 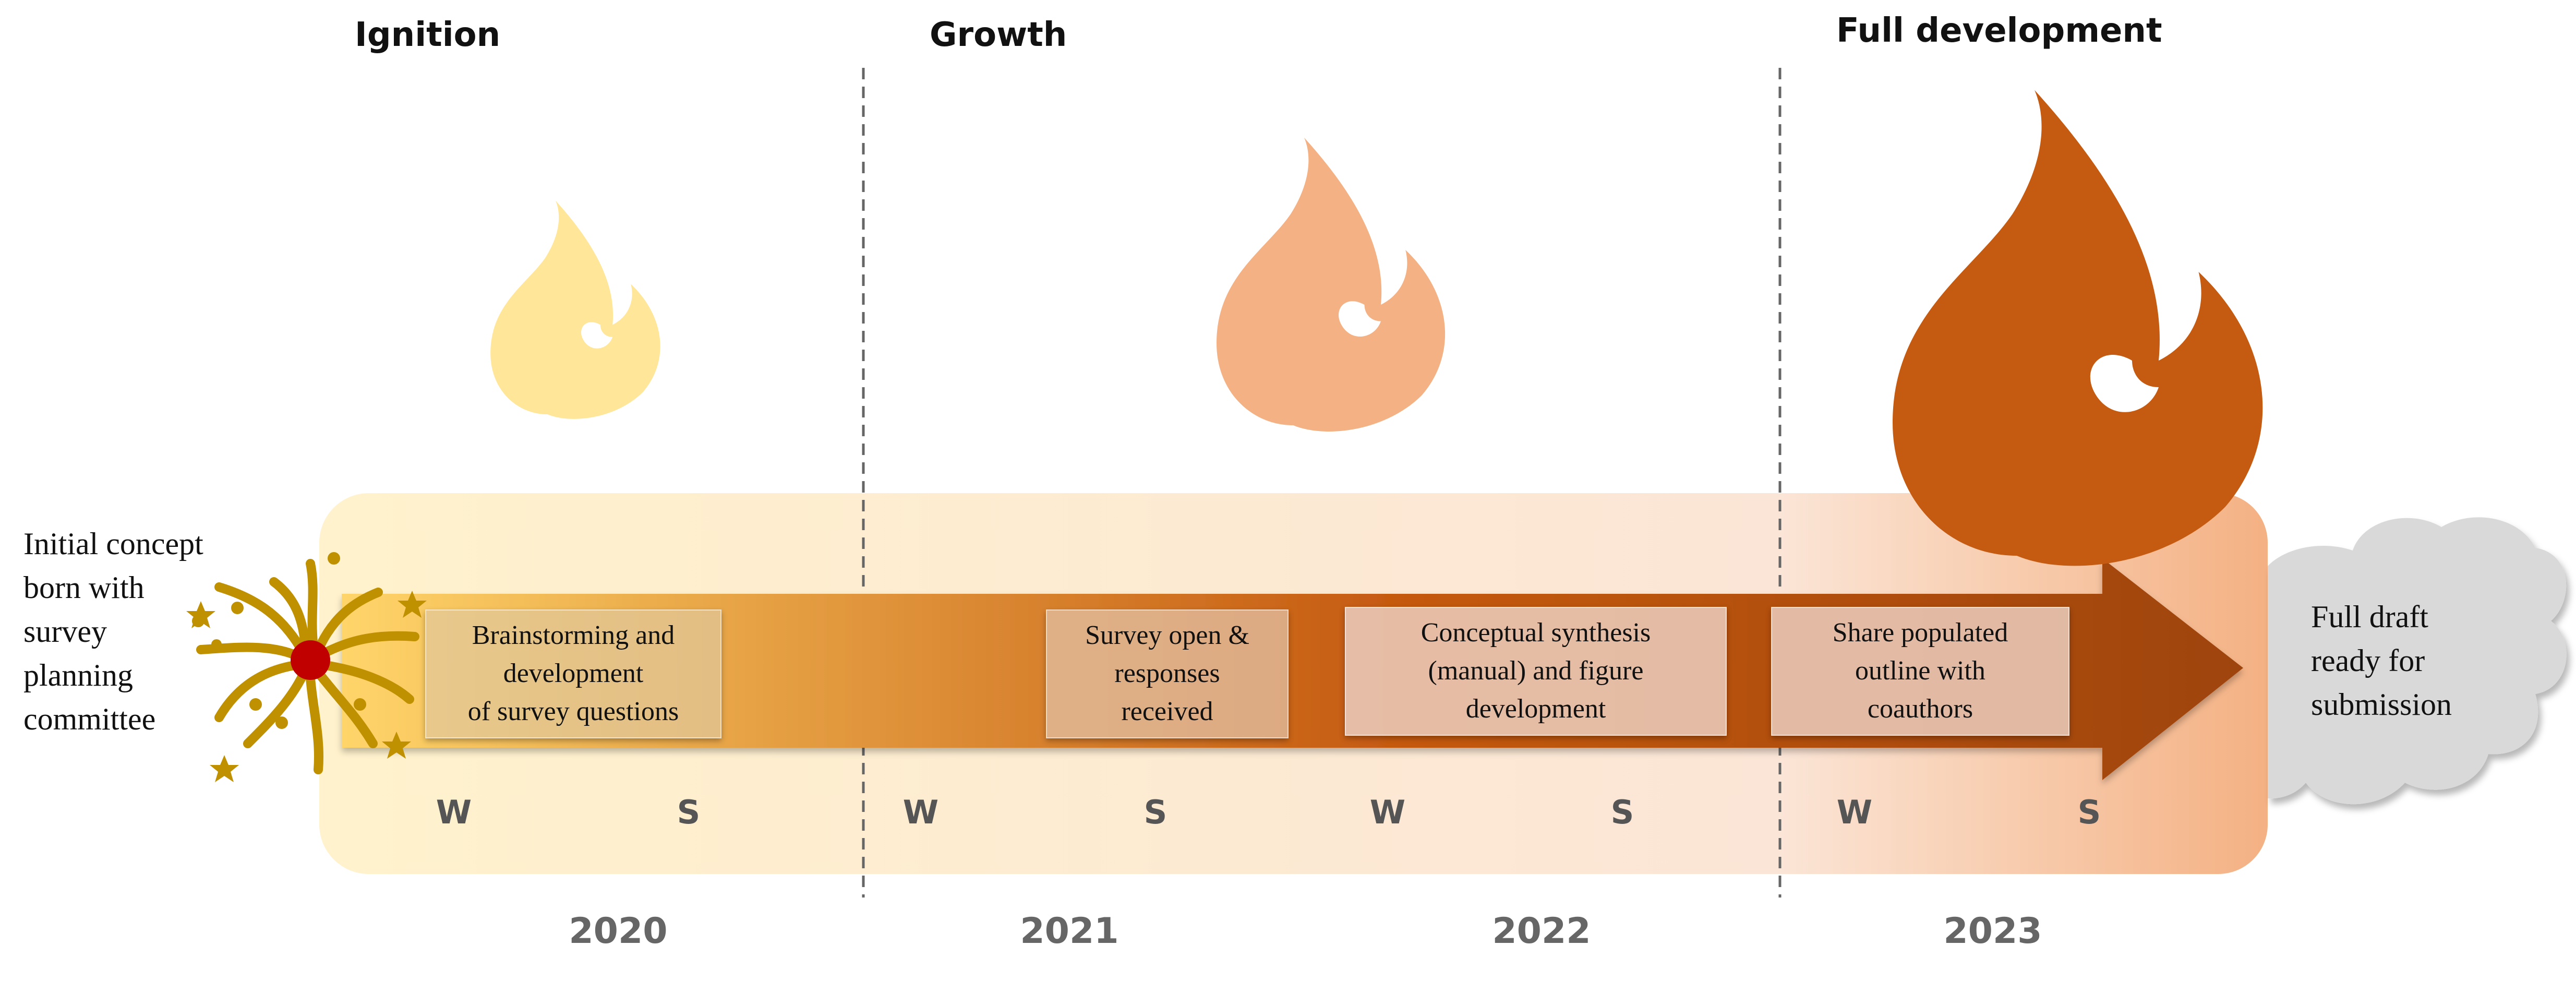 What do you see at coordinates (428, 35) in the screenshot?
I see `phase-title-ignition: Ignition` at bounding box center [428, 35].